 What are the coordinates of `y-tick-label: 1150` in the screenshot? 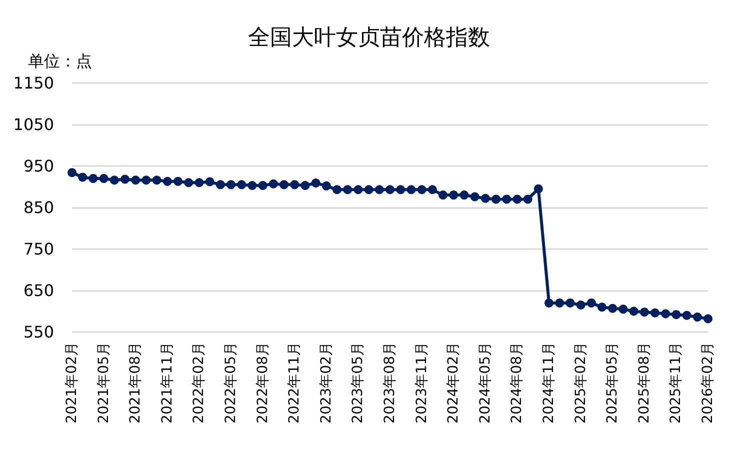 It's located at (33, 83).